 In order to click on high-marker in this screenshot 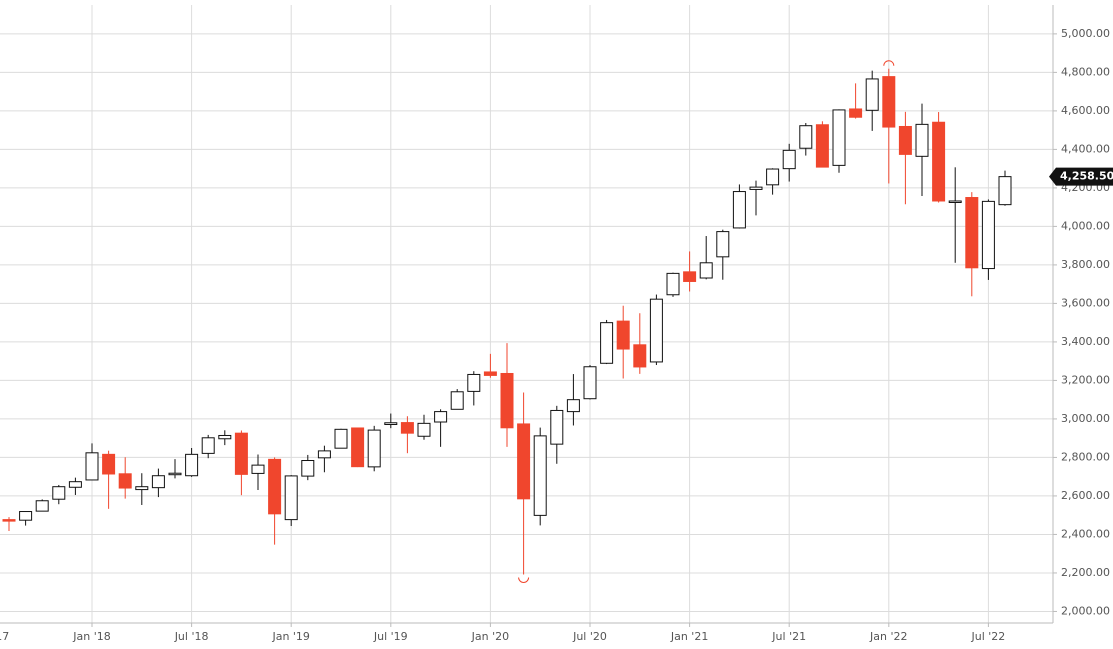, I will do `click(889, 63)`.